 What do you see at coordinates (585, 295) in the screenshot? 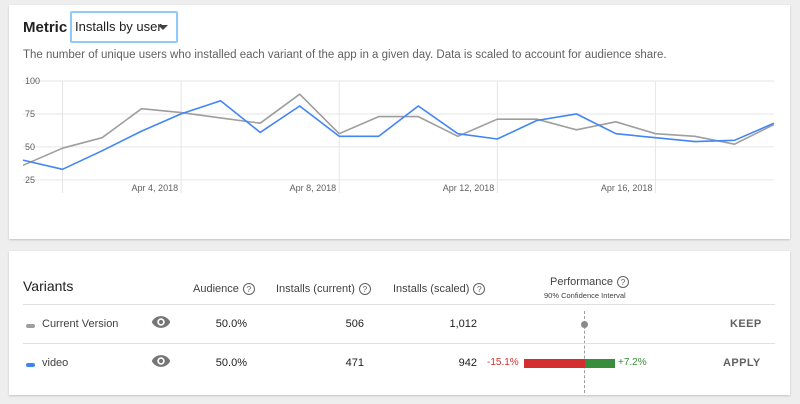
I see `confidence-interval-label: 90% Confidence Interval` at bounding box center [585, 295].